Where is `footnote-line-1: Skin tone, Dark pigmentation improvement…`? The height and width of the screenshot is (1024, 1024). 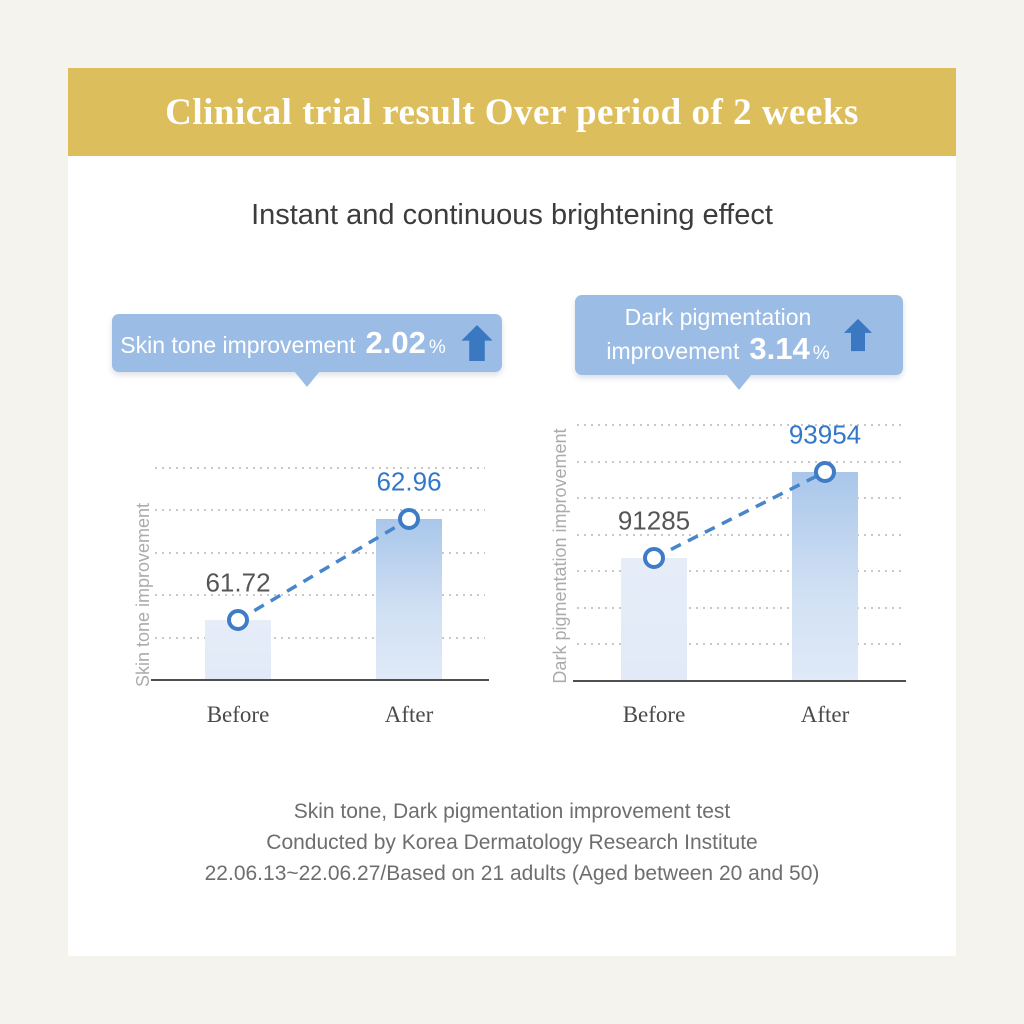
footnote-line-1: Skin tone, Dark pigmentation improvement… is located at coordinates (512, 811).